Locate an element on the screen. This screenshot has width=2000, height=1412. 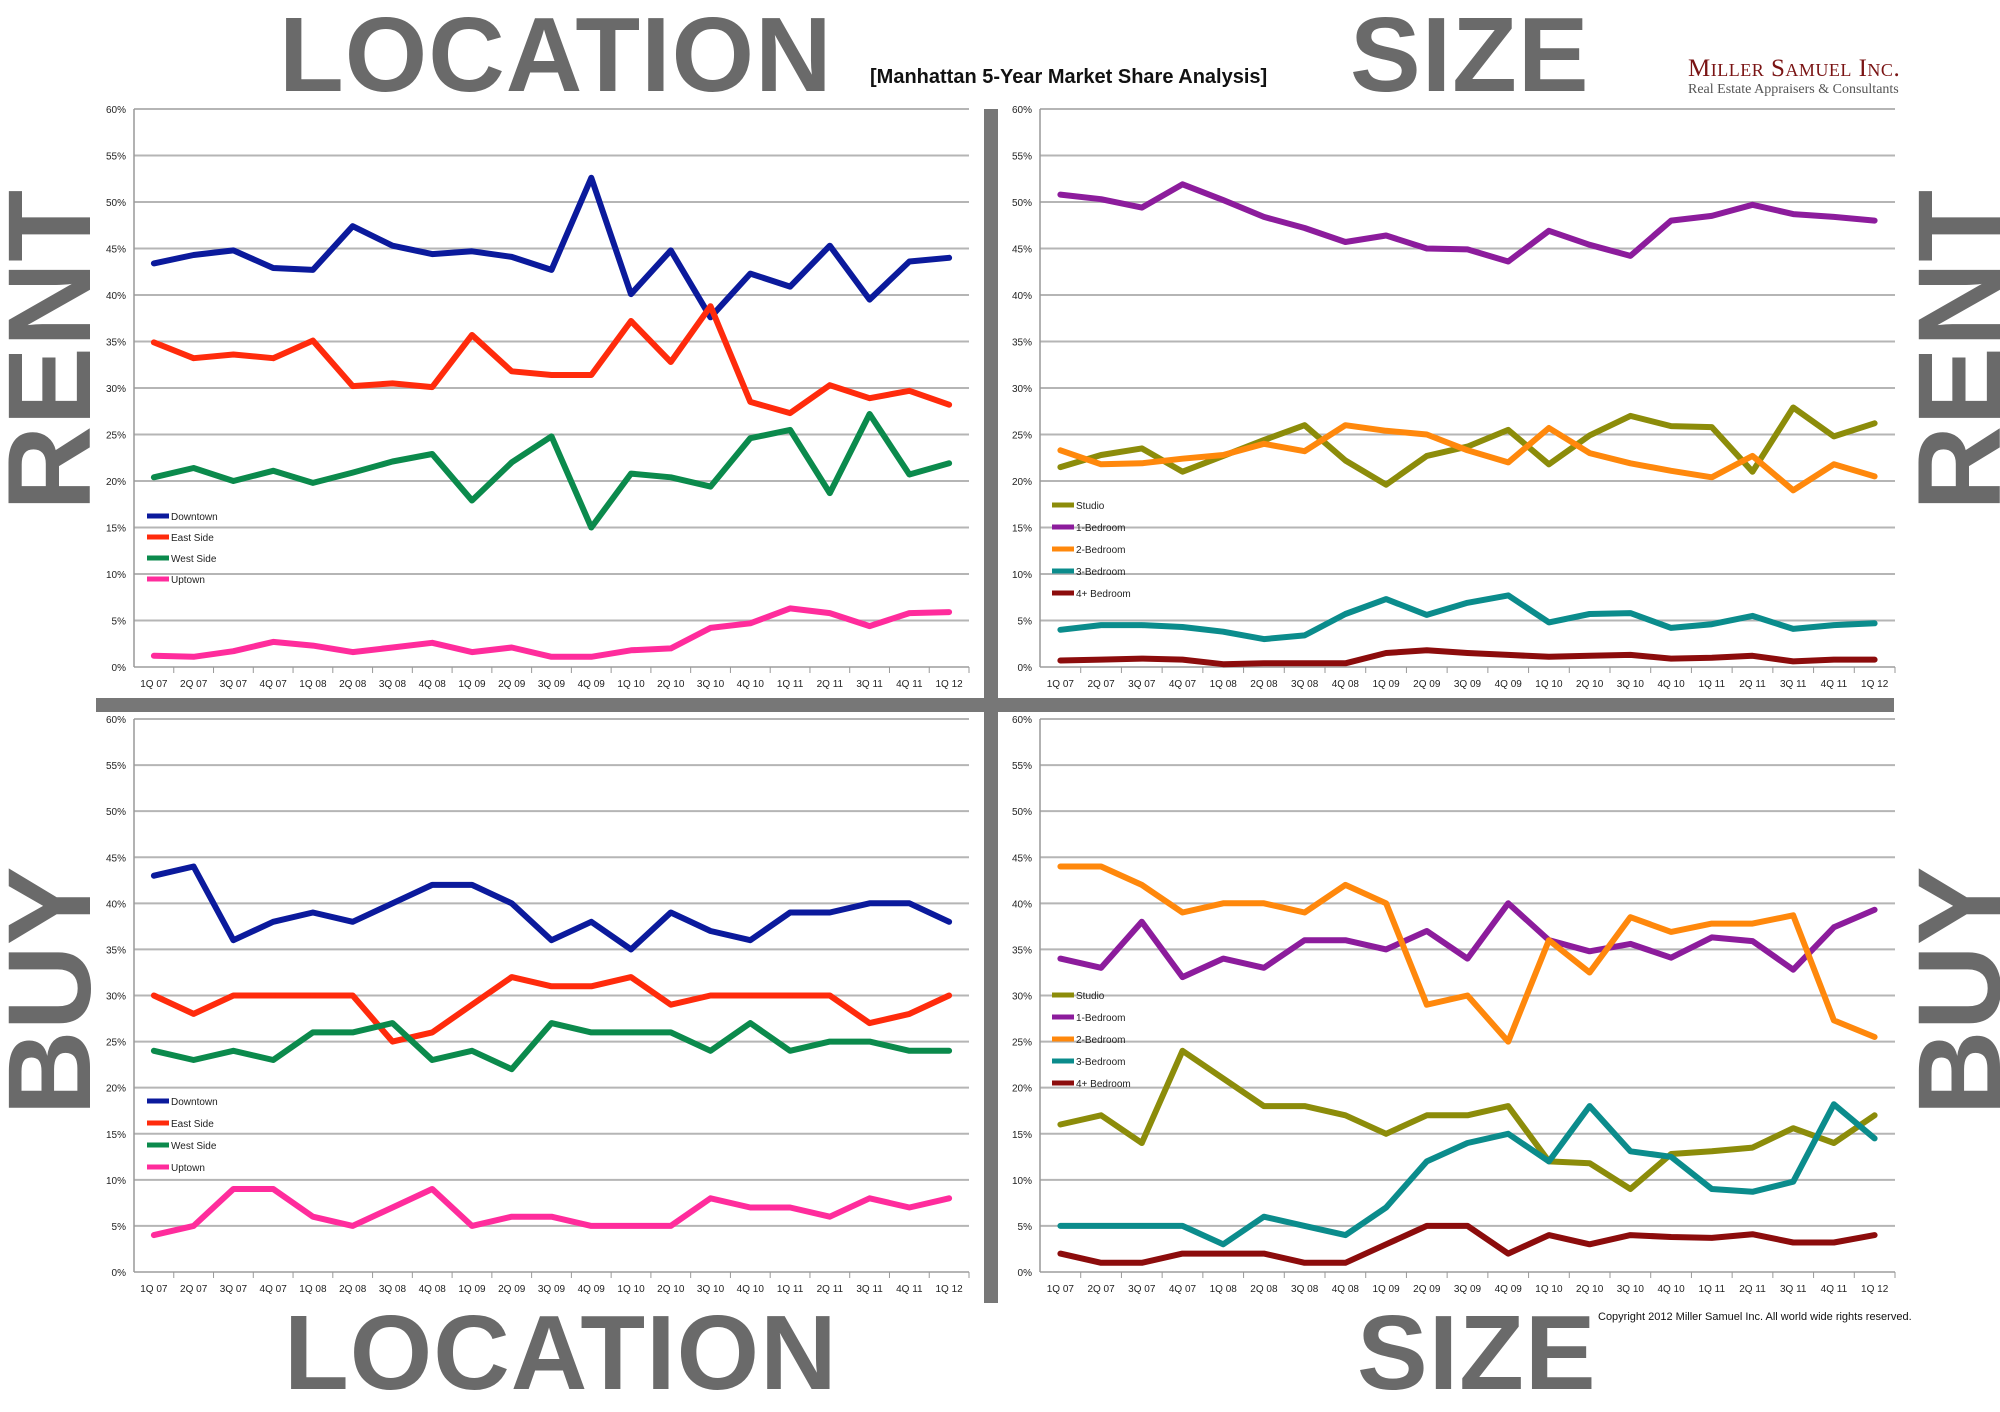
series-line-2-bedroom is located at coordinates (1467, 458).